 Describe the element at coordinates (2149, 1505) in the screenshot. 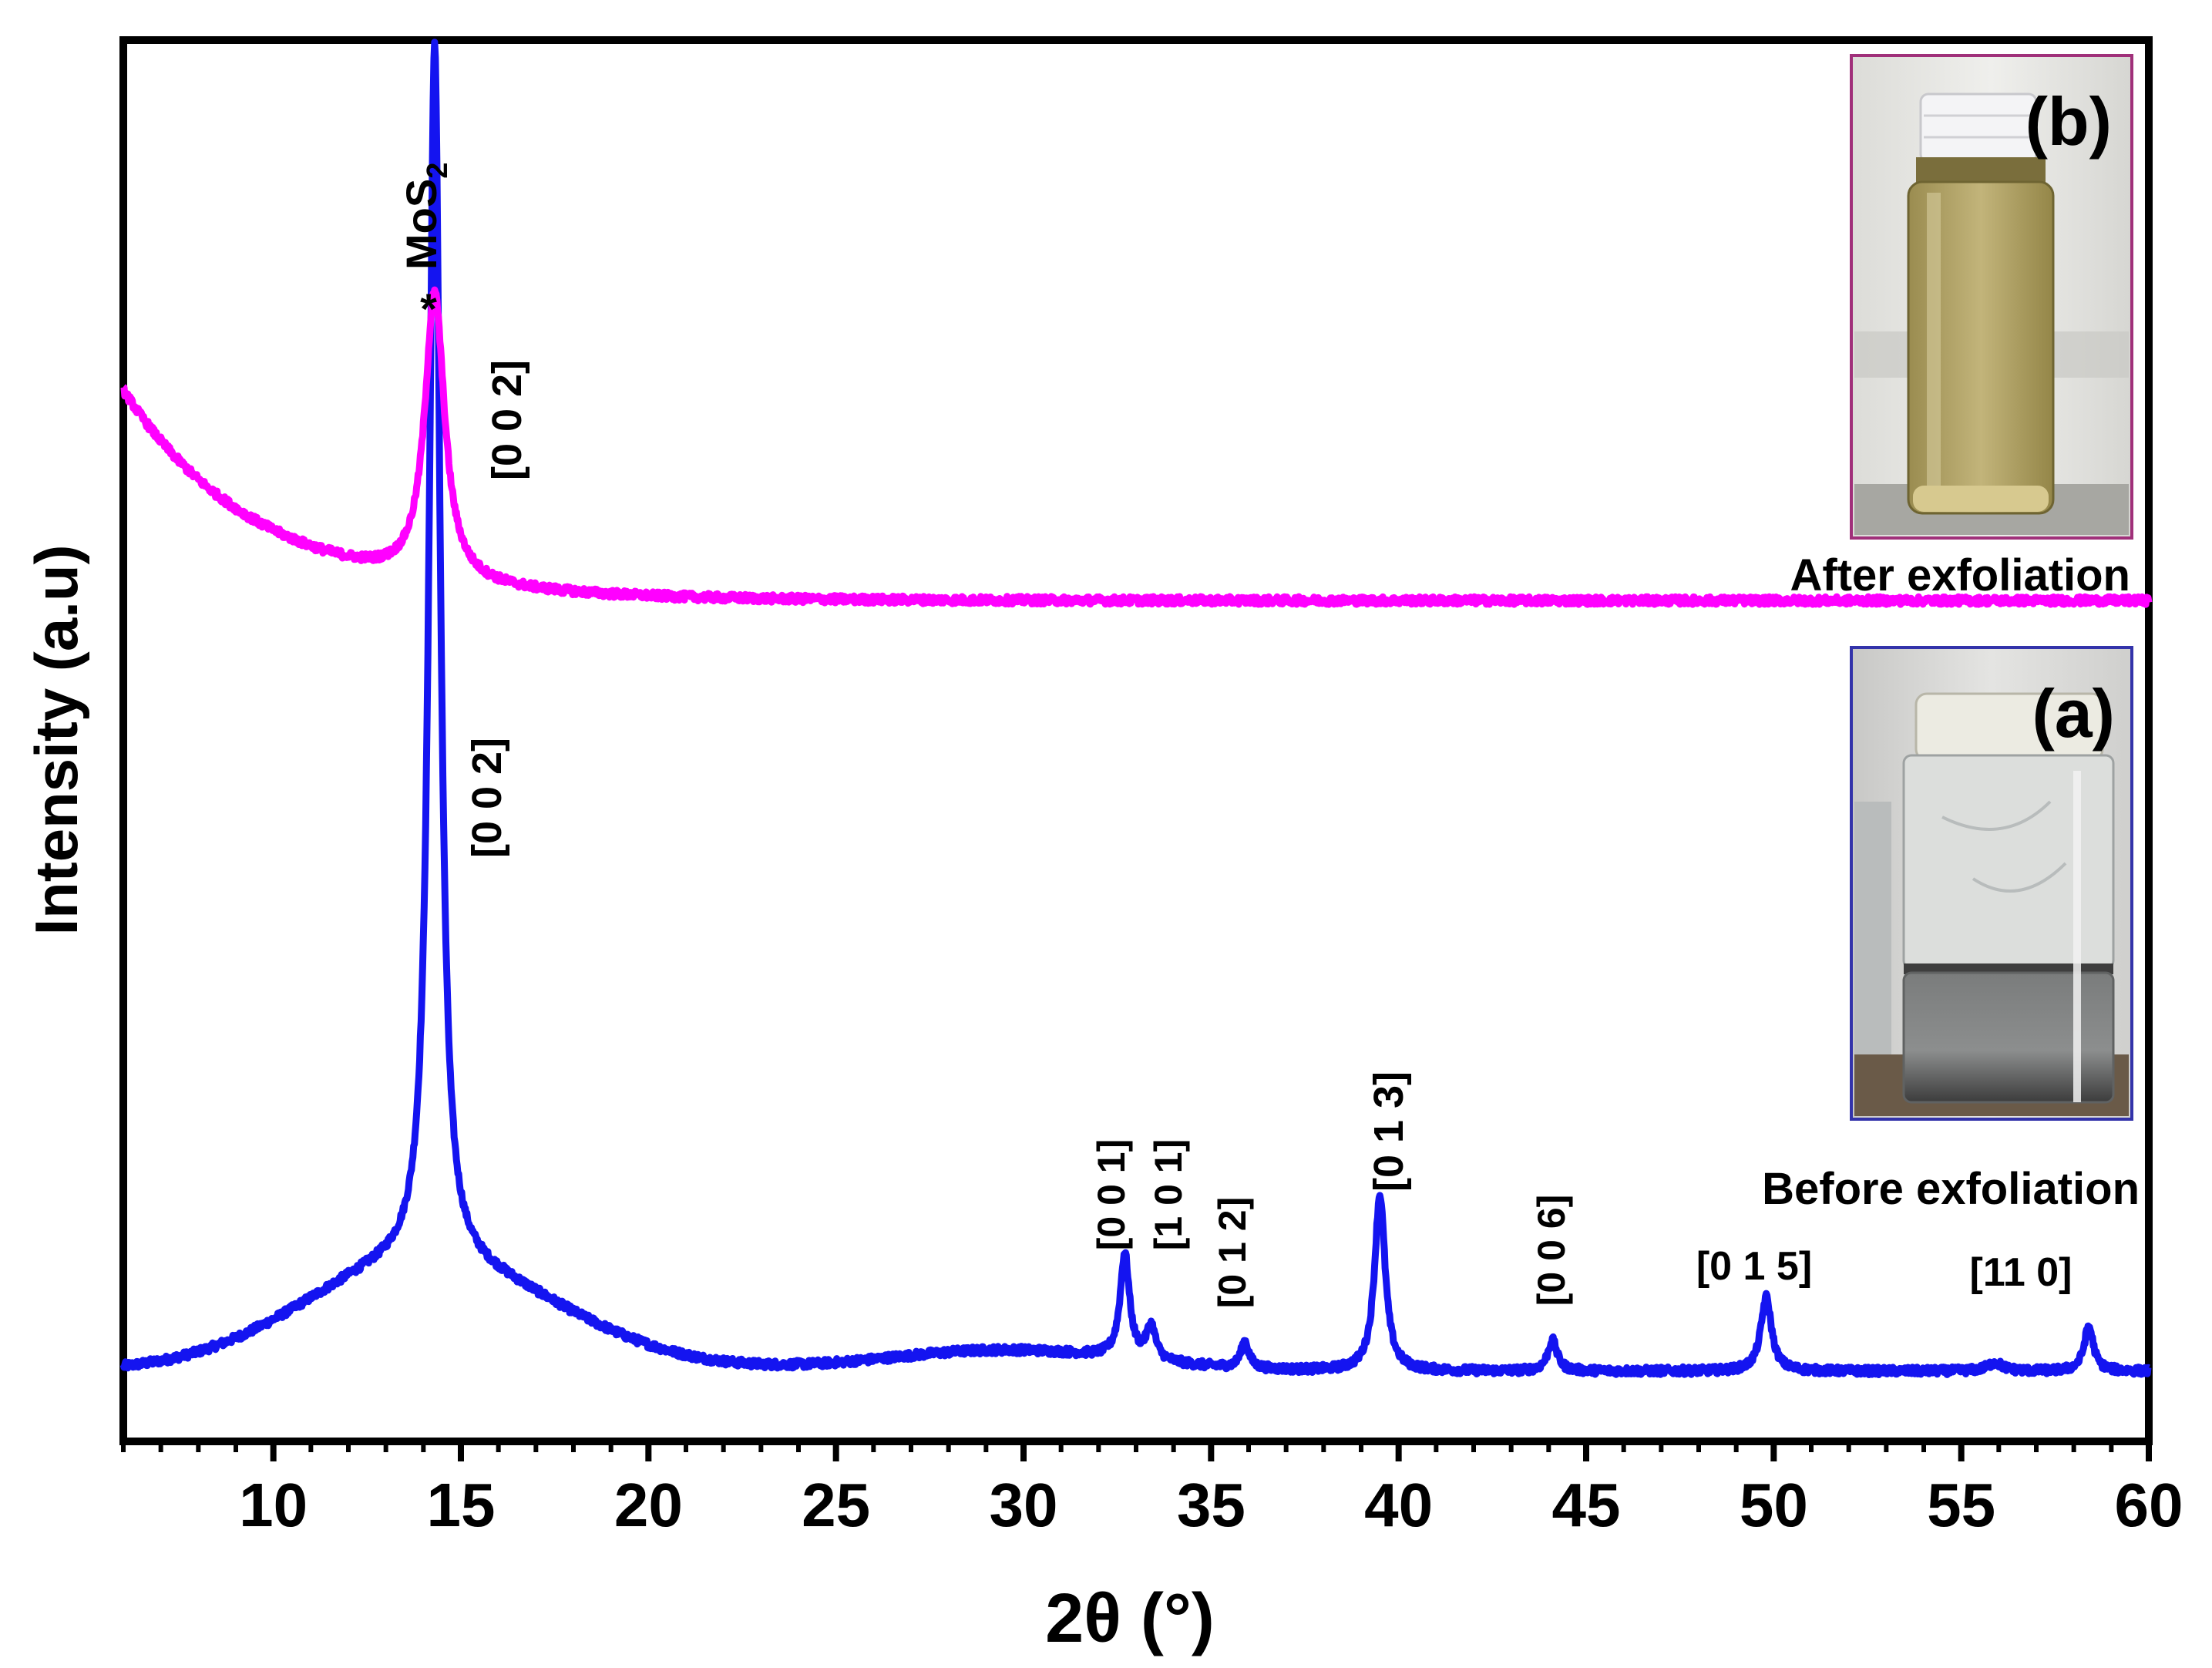

I see `x-tick-label-60: 60` at that location.